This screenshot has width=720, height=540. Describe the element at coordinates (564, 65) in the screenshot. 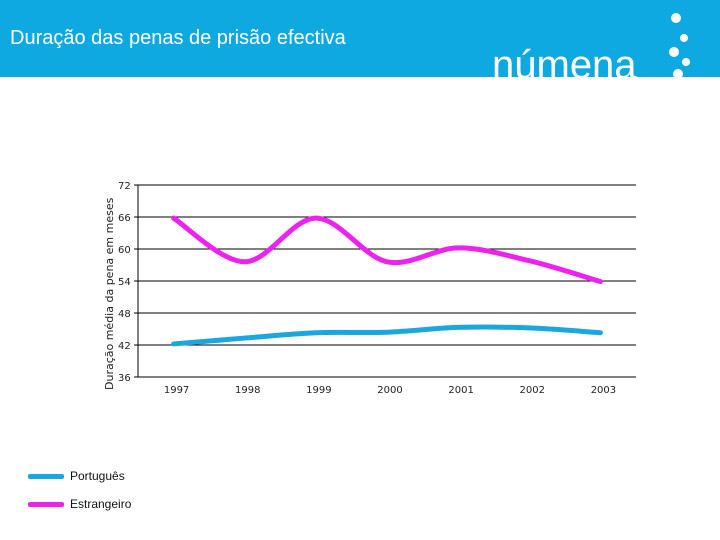

I see `logo-text: númena` at that location.